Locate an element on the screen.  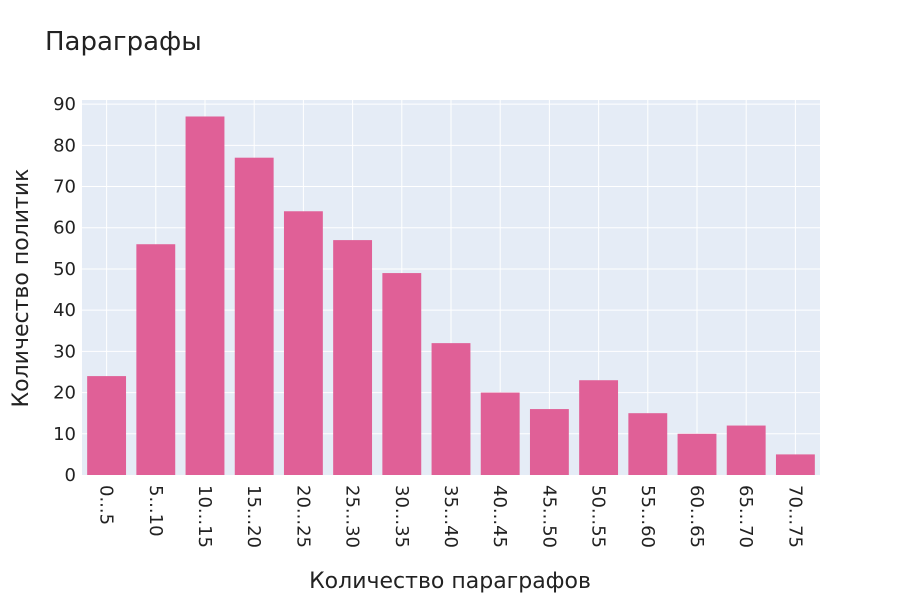
y-axis-ticks: 0 10 20 30 40 50 60 70 80 90 is located at coordinates (64, 290).